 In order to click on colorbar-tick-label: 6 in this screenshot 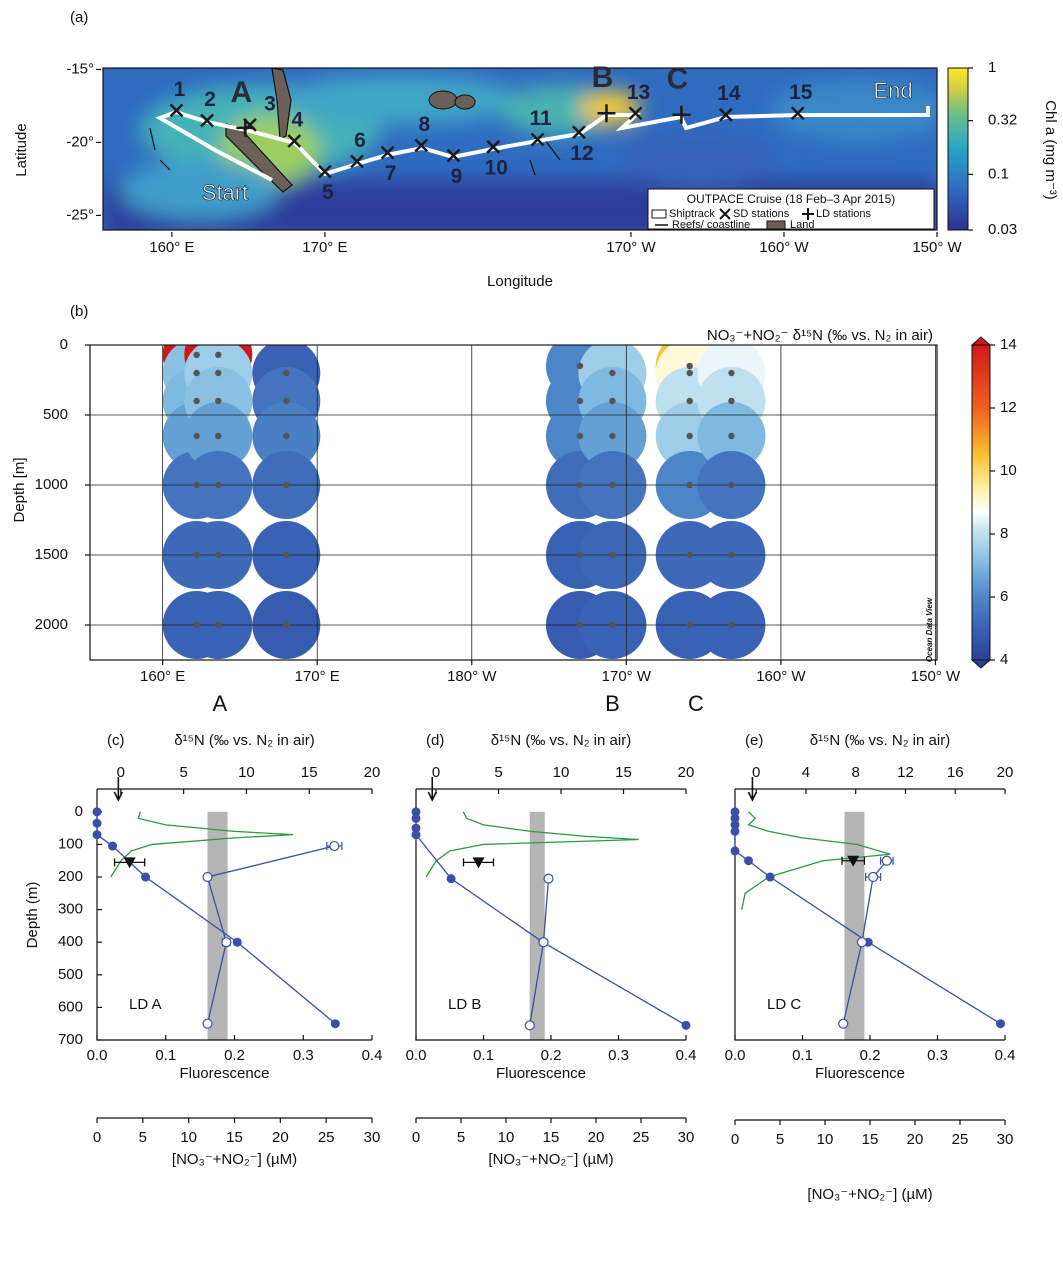, I will do `click(1004, 596)`.